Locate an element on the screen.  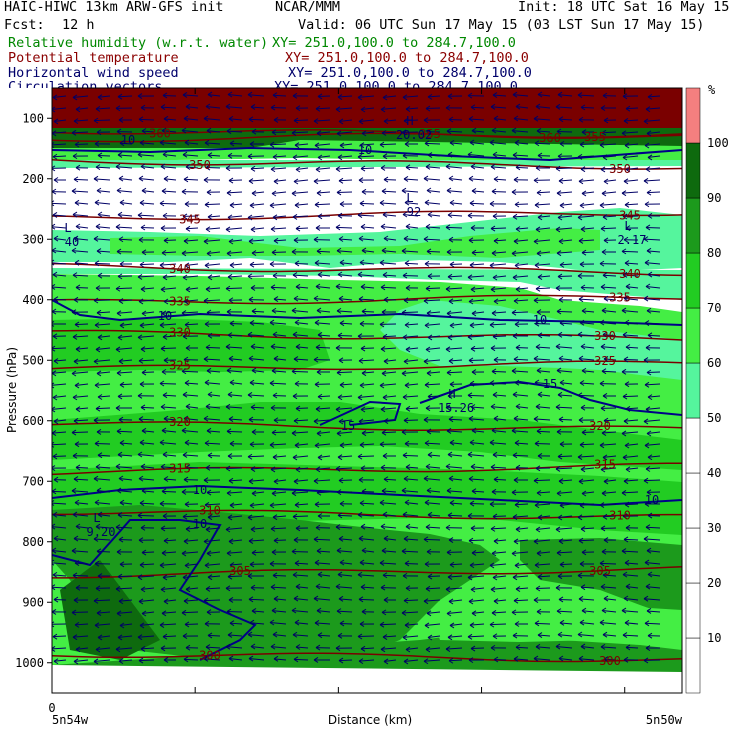
theta-label: 345 is located at coordinates (190, 220).